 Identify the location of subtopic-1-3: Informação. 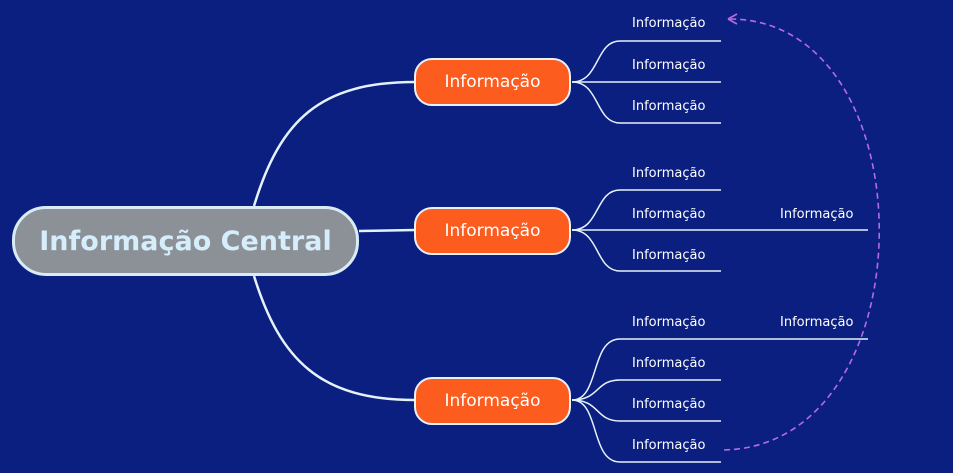
(669, 106).